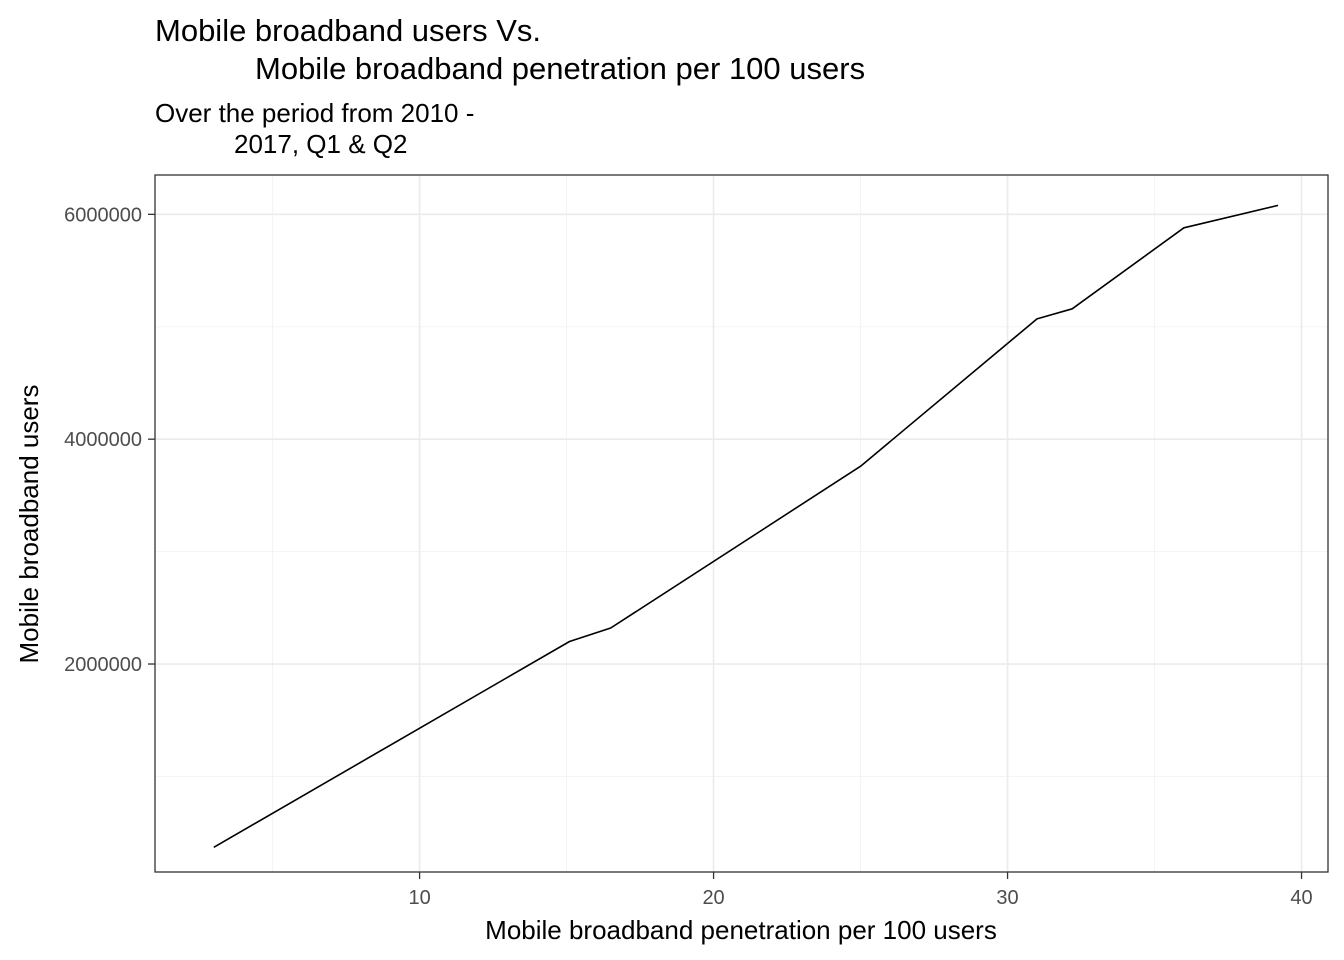  What do you see at coordinates (419, 898) in the screenshot?
I see `x-tick-label: 10` at bounding box center [419, 898].